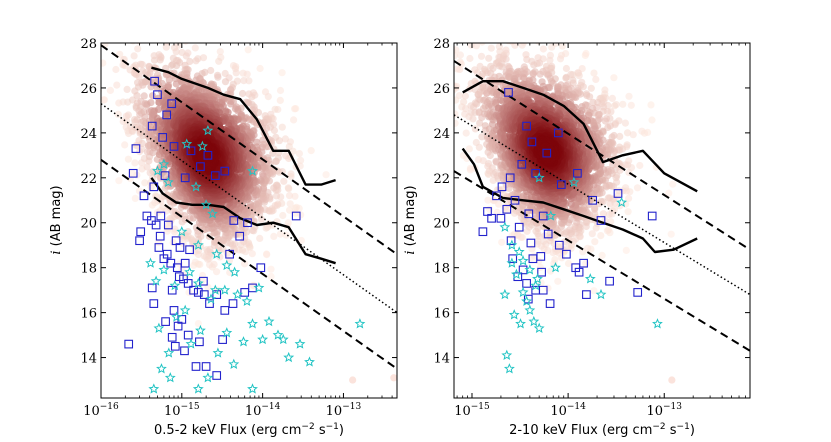  What do you see at coordinates (88, 179) in the screenshot?
I see `left-y-tick-label: 22` at bounding box center [88, 179].